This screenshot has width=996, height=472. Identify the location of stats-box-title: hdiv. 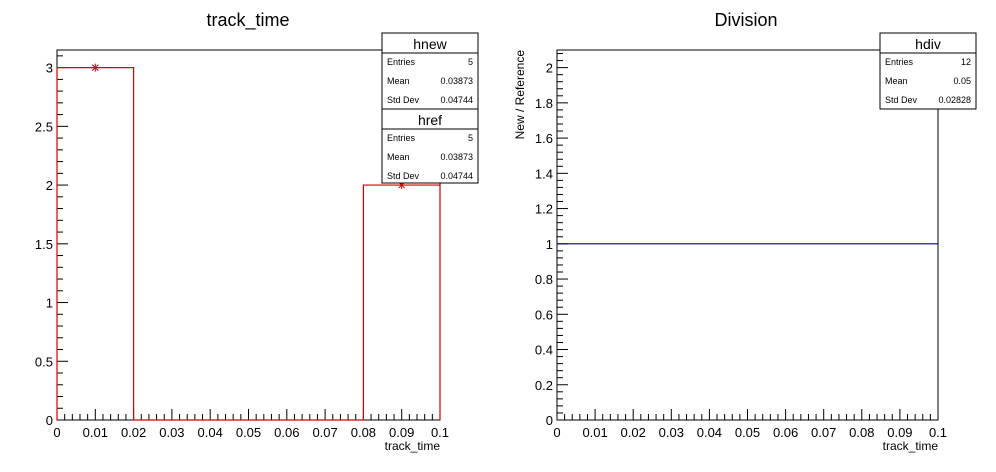
(928, 44).